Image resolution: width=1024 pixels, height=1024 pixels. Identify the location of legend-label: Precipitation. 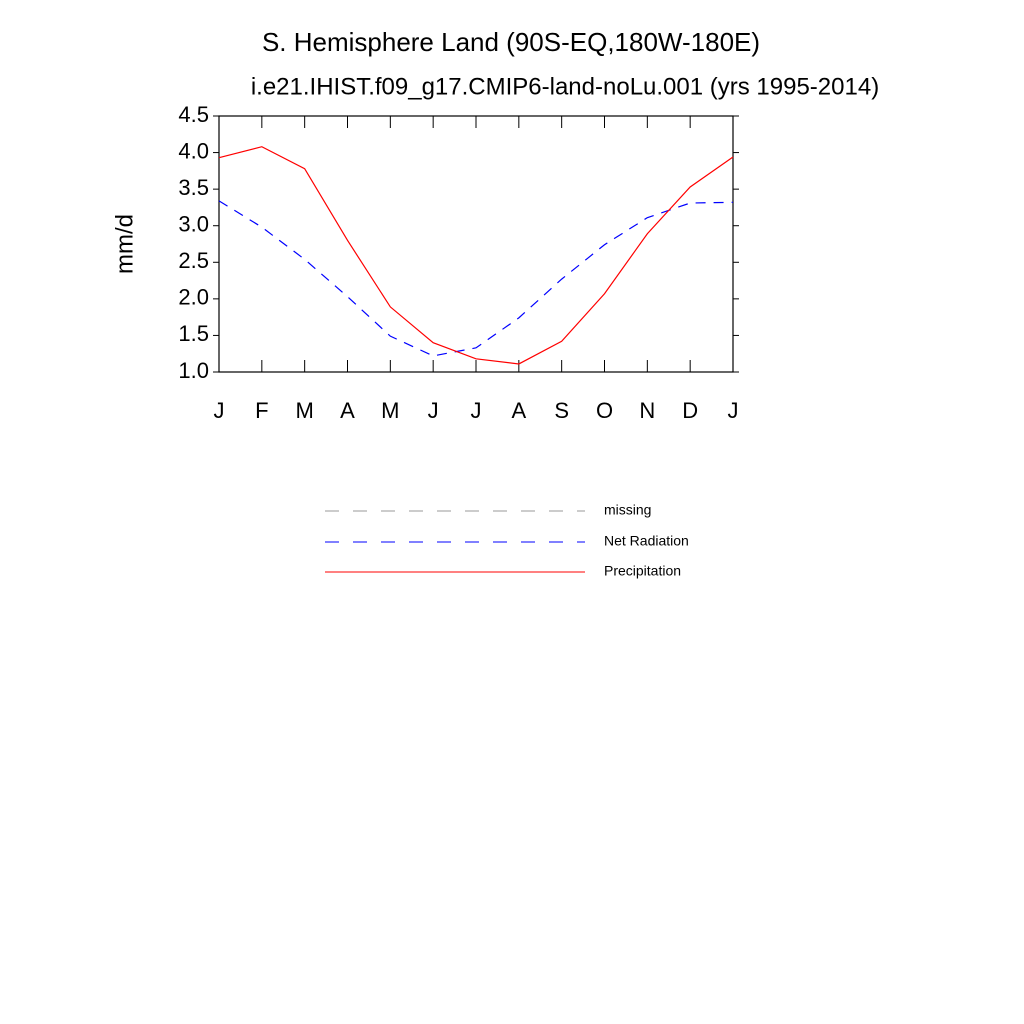
(642, 571).